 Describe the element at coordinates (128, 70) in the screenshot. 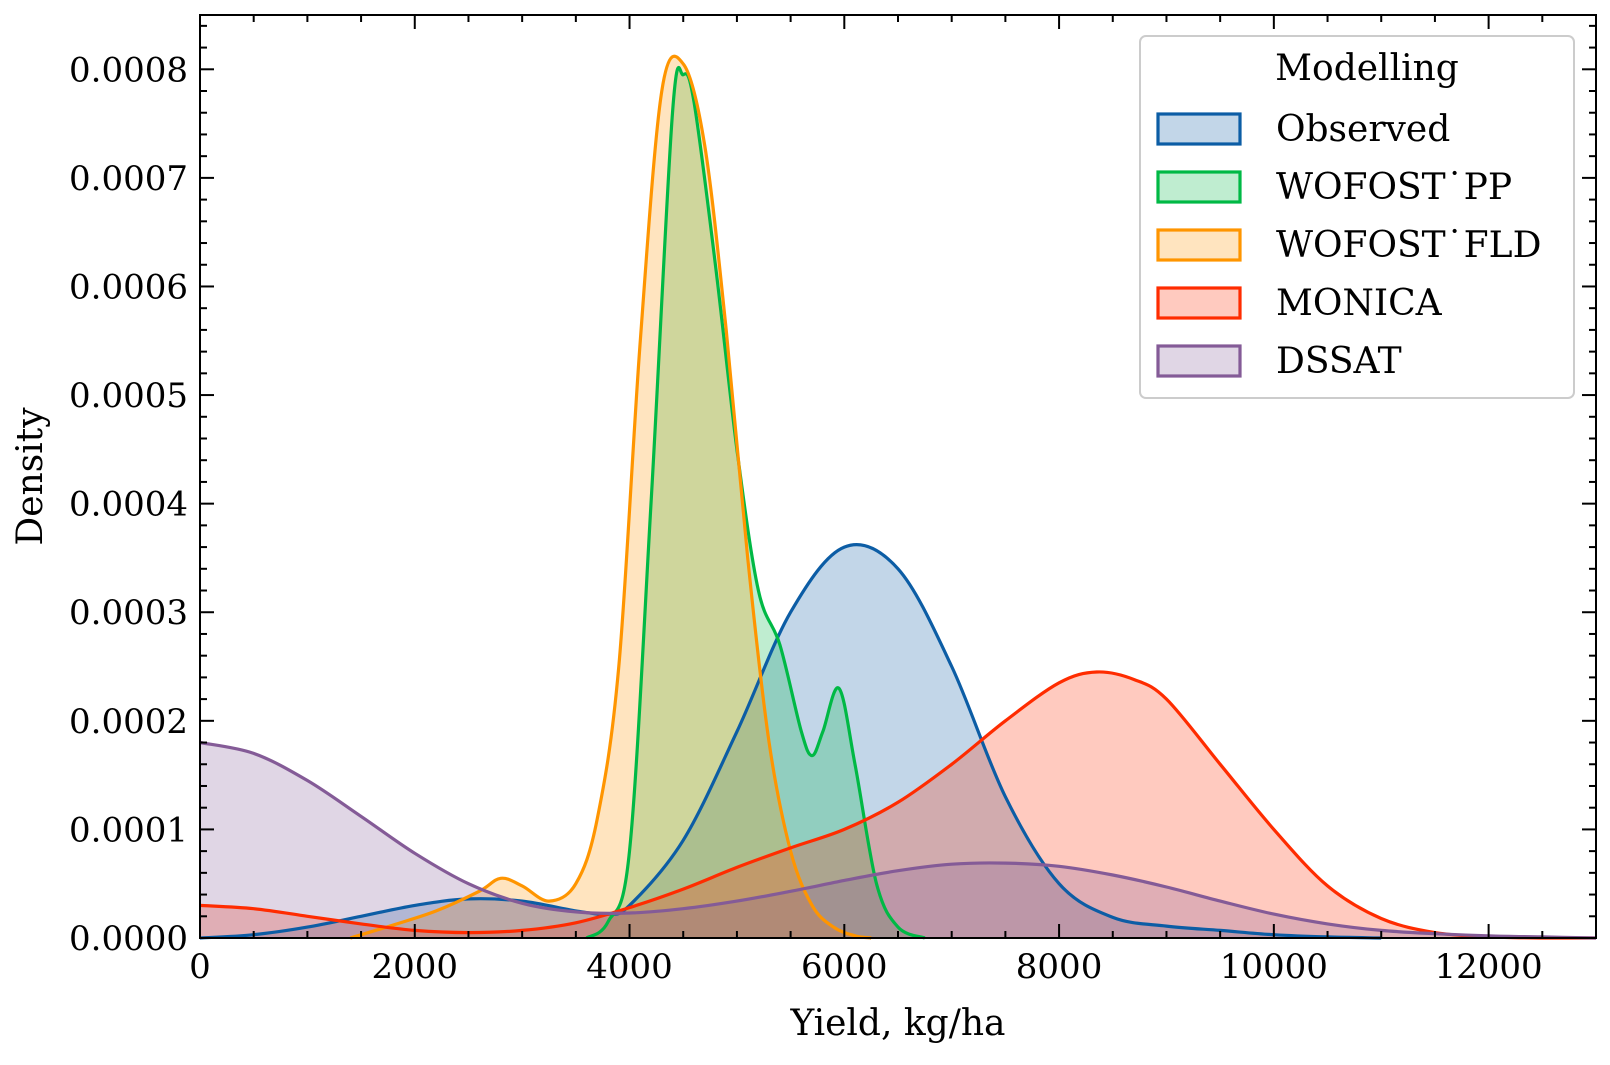

I see `y-tick-label: 0.0008` at that location.